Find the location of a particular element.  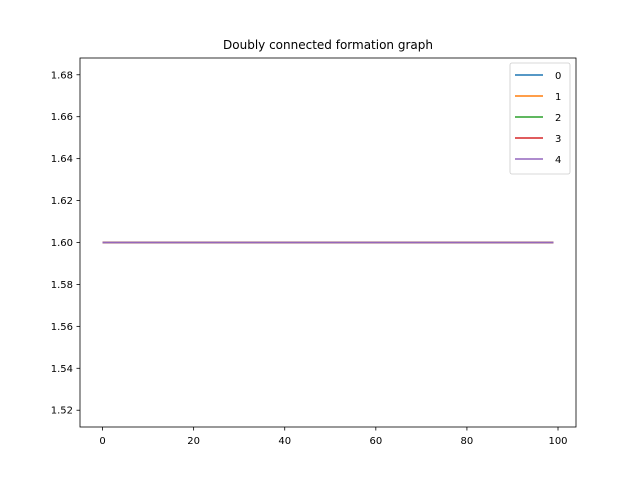

x-tick-label: 0 is located at coordinates (102, 441).